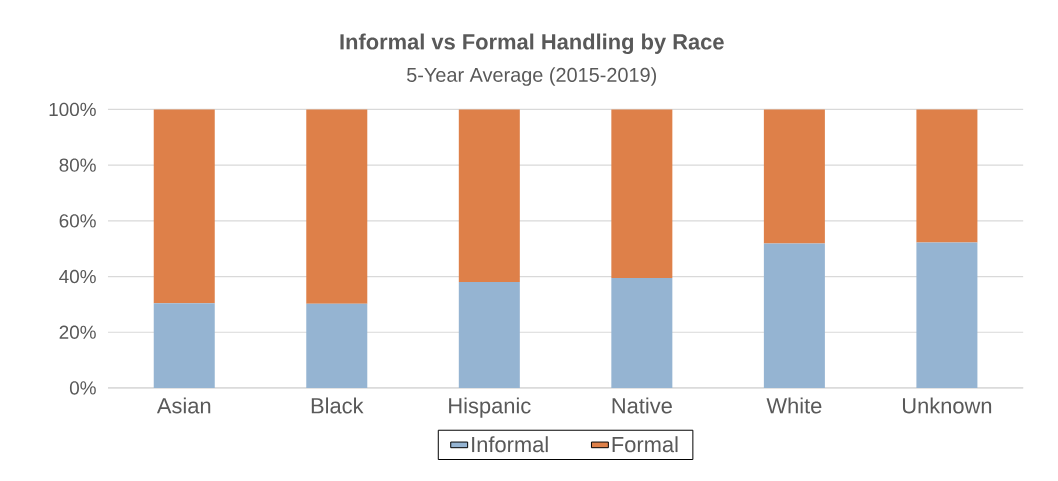 The height and width of the screenshot is (481, 1058). Describe the element at coordinates (77, 276) in the screenshot. I see `y-tick-label: 40%` at that location.